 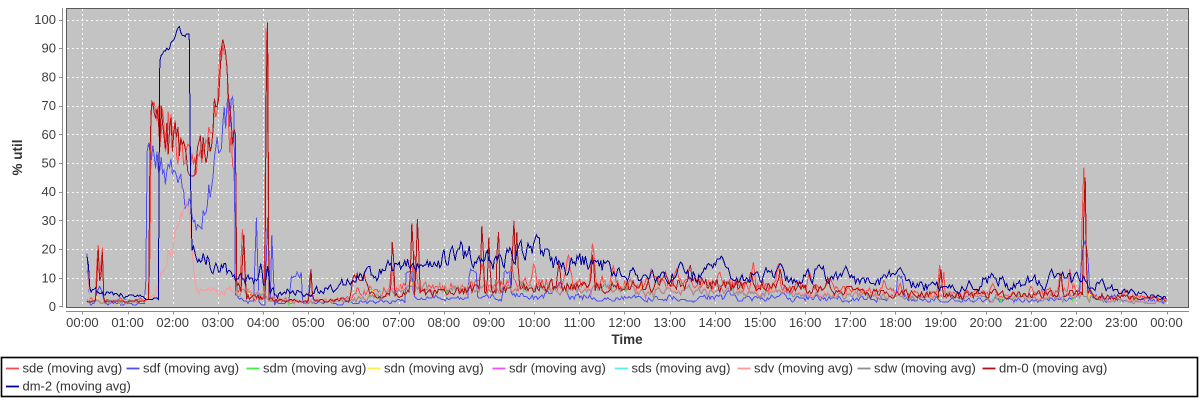 What do you see at coordinates (52, 306) in the screenshot?
I see `svg-text: 0` at bounding box center [52, 306].